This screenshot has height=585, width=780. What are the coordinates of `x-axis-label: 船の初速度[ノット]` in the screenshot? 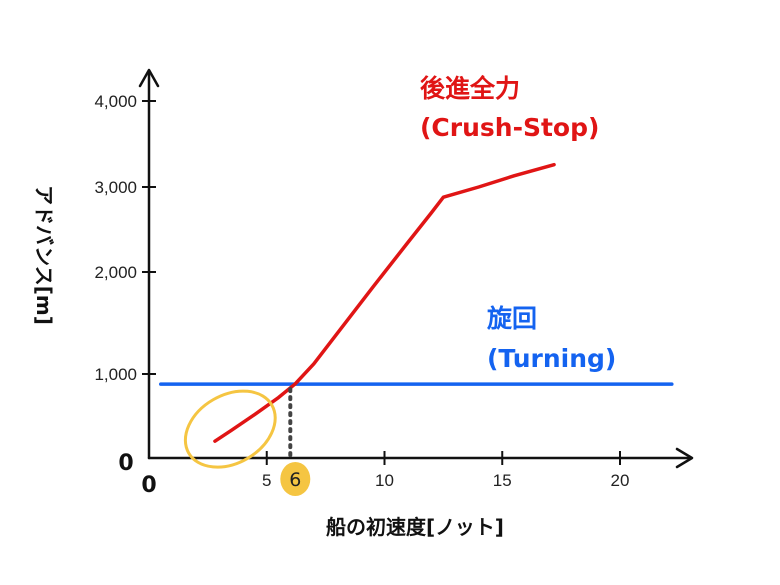 It's located at (415, 527).